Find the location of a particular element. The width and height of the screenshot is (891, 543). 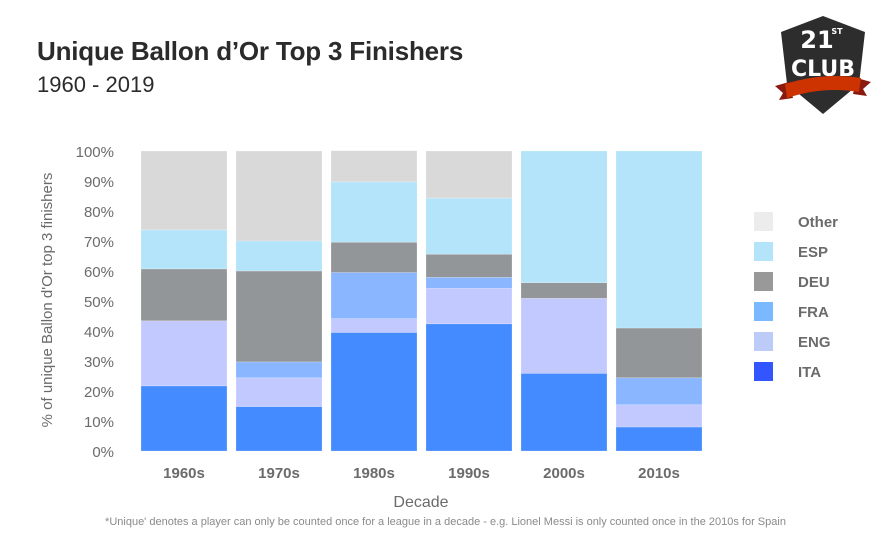

legend-item-other: Other is located at coordinates (796, 221).